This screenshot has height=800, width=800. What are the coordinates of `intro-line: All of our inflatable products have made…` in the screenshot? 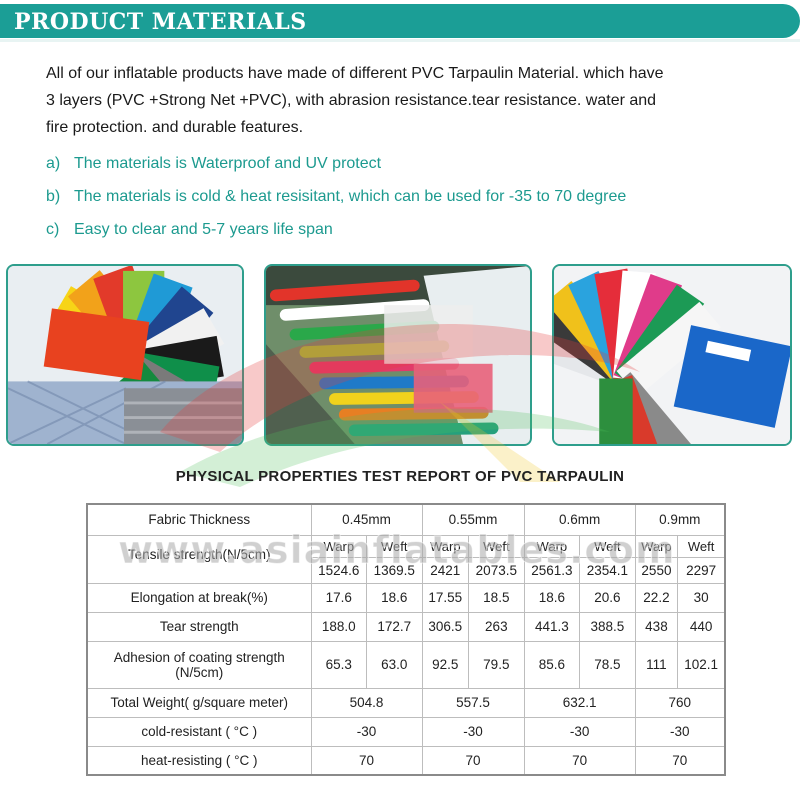 It's located at (355, 73).